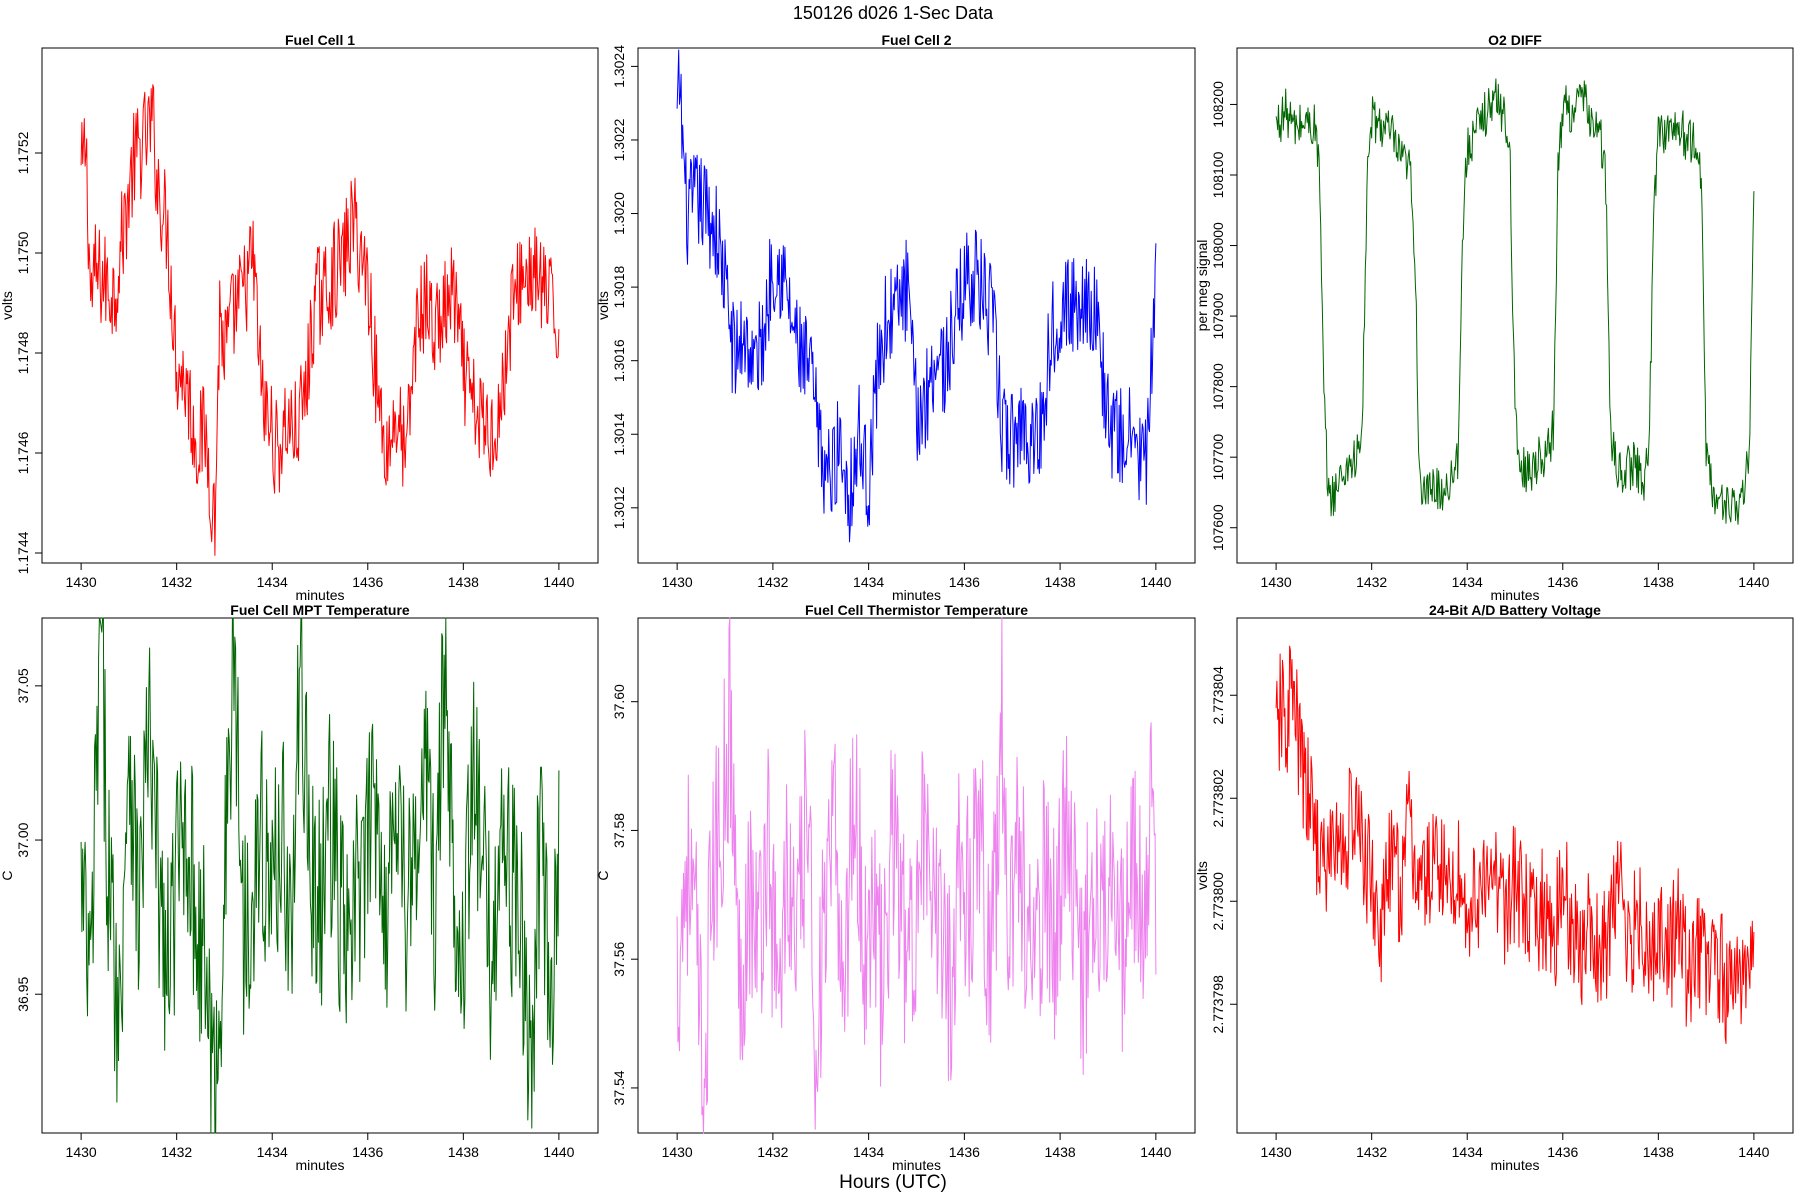 Image resolution: width=1800 pixels, height=1200 pixels. Describe the element at coordinates (1218, 527) in the screenshot. I see `chart3-ytick-label: 107600` at that location.